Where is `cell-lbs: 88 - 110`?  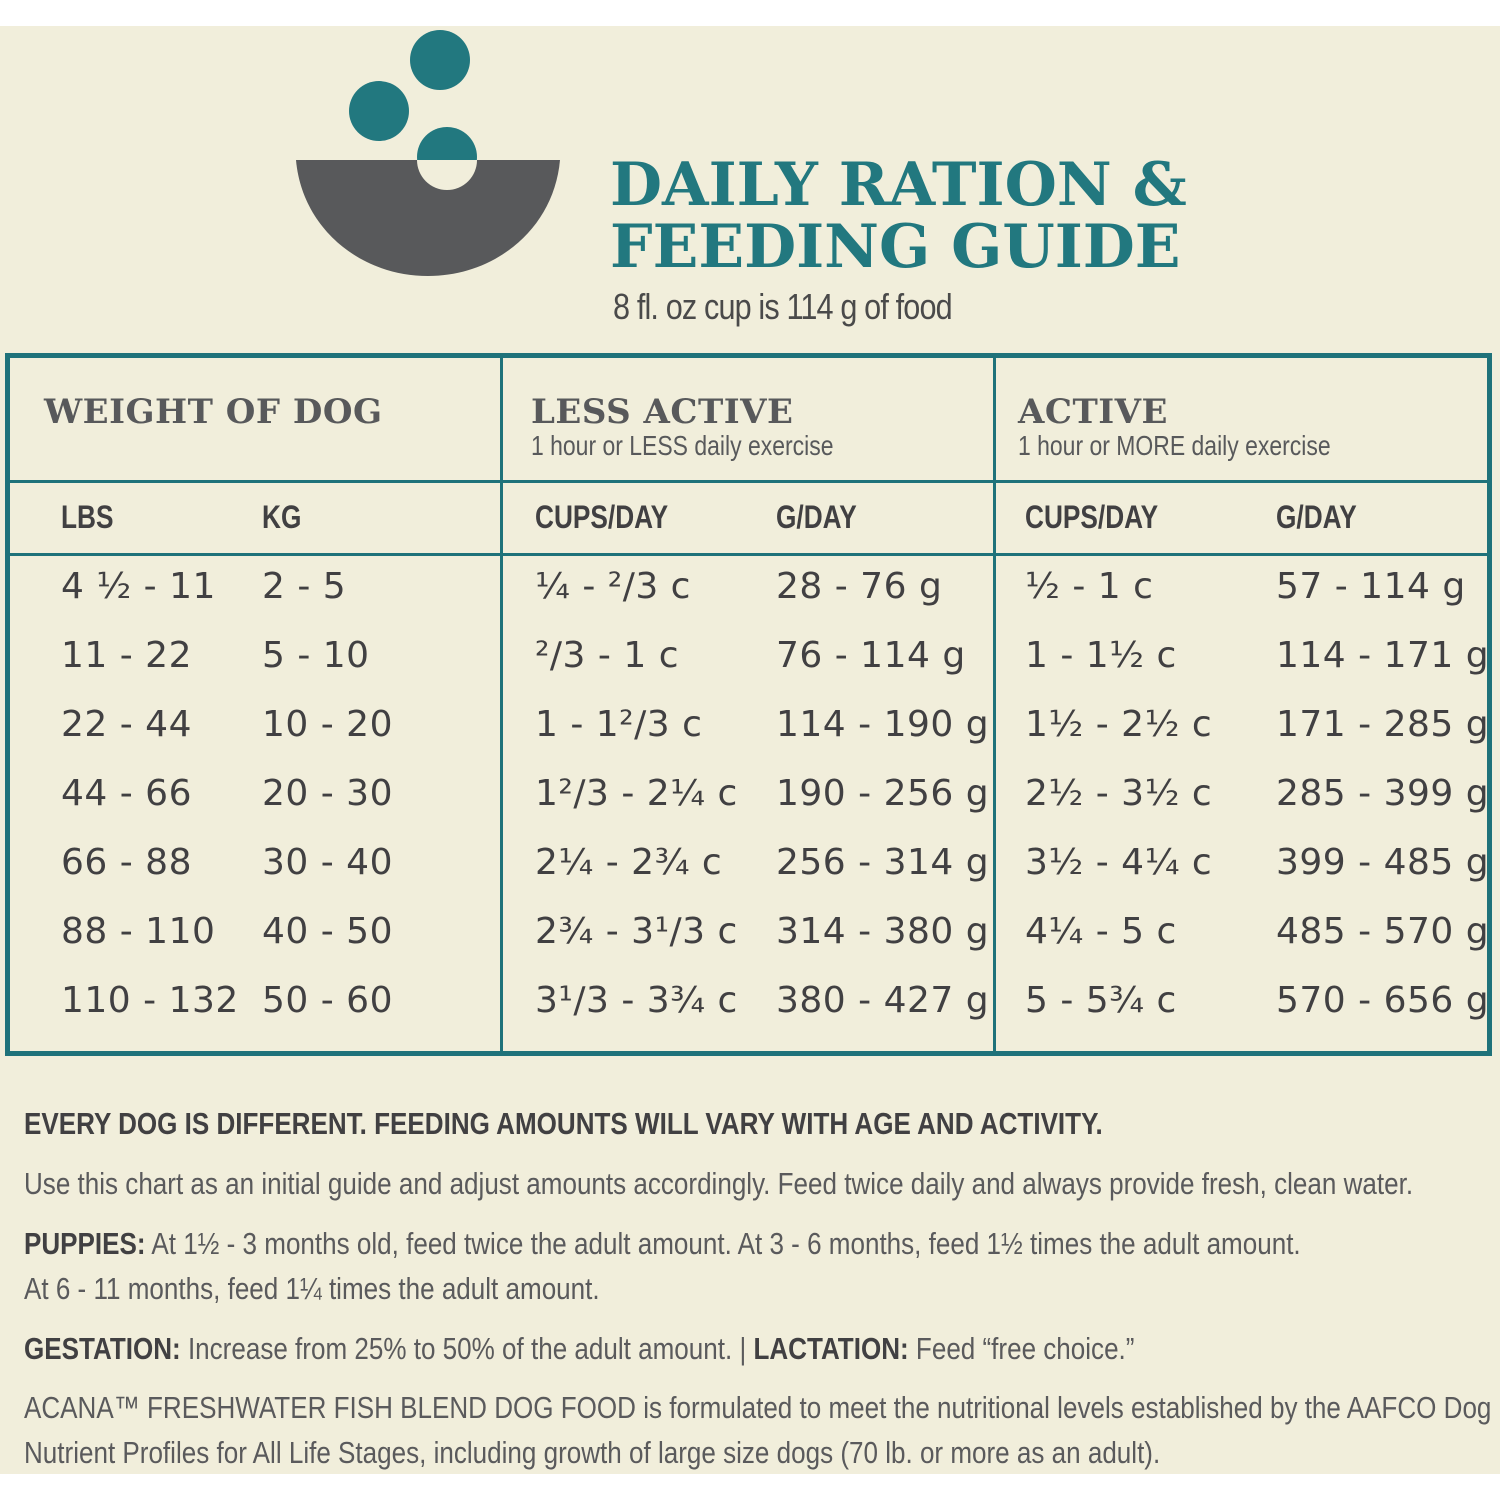 cell-lbs: 88 - 110 is located at coordinates (138, 931).